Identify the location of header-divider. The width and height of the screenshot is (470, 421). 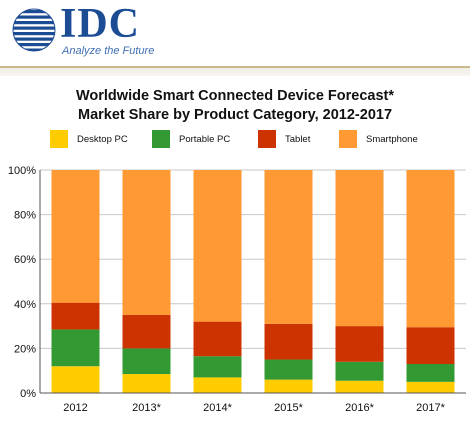
(235, 71).